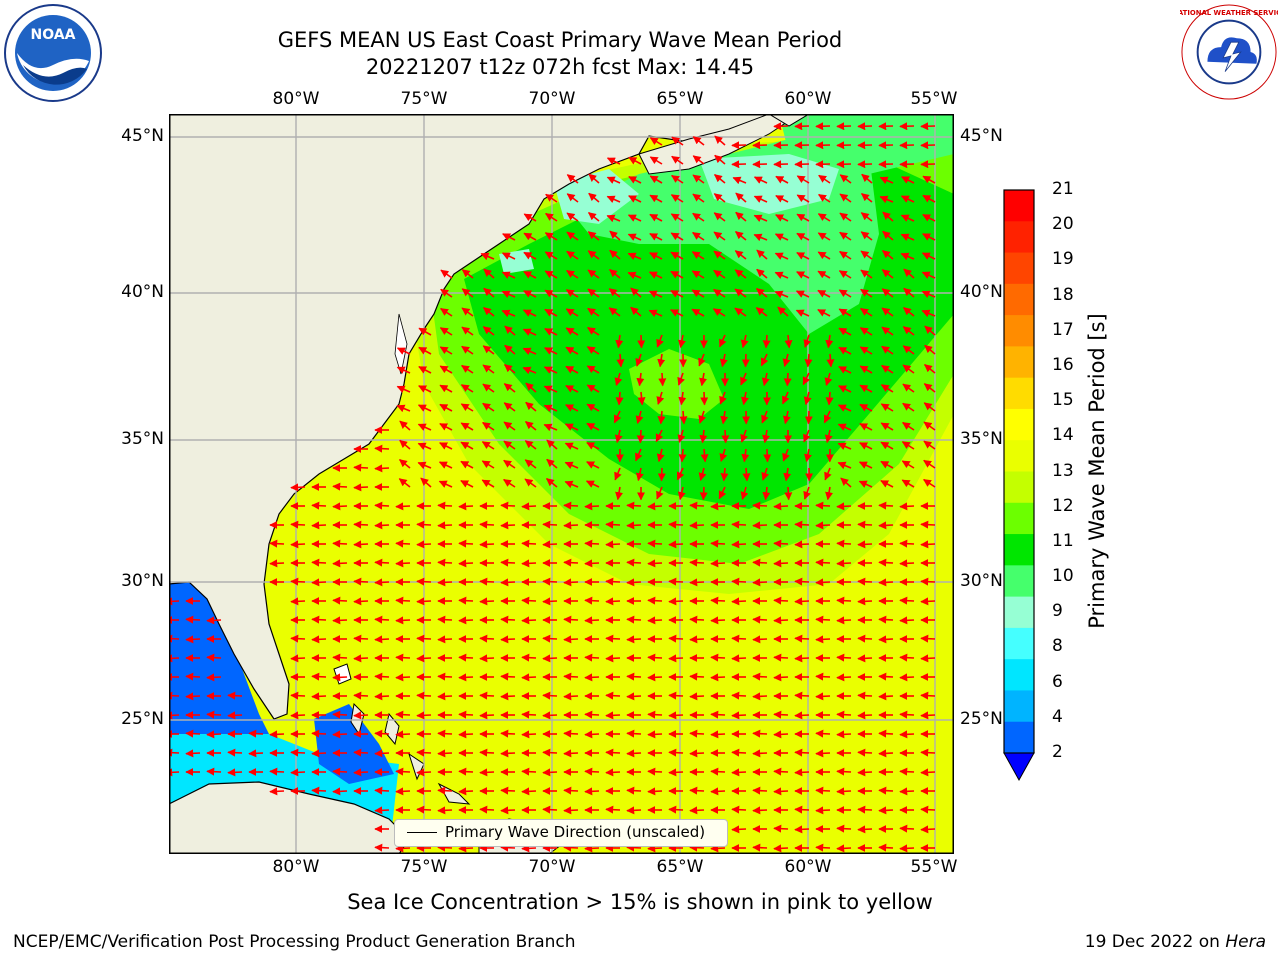 This screenshot has height=960, width=1280. What do you see at coordinates (1063, 259) in the screenshot?
I see `colorbar-tick-label: 19` at bounding box center [1063, 259].